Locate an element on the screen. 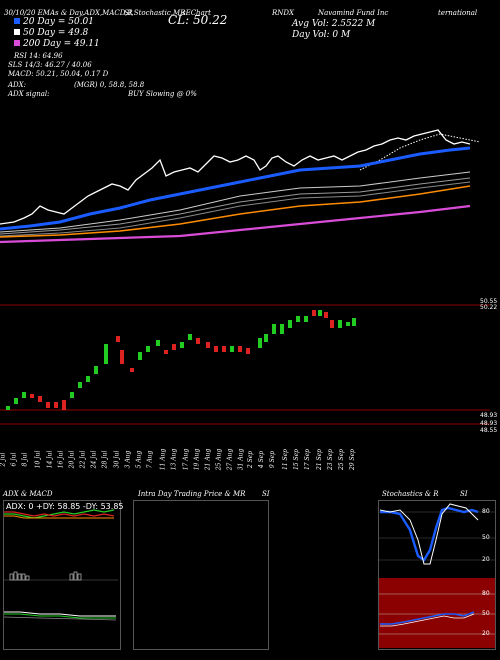 This screenshot has width=500, height=660. intraday-si-label: SI is located at coordinates (266, 494).